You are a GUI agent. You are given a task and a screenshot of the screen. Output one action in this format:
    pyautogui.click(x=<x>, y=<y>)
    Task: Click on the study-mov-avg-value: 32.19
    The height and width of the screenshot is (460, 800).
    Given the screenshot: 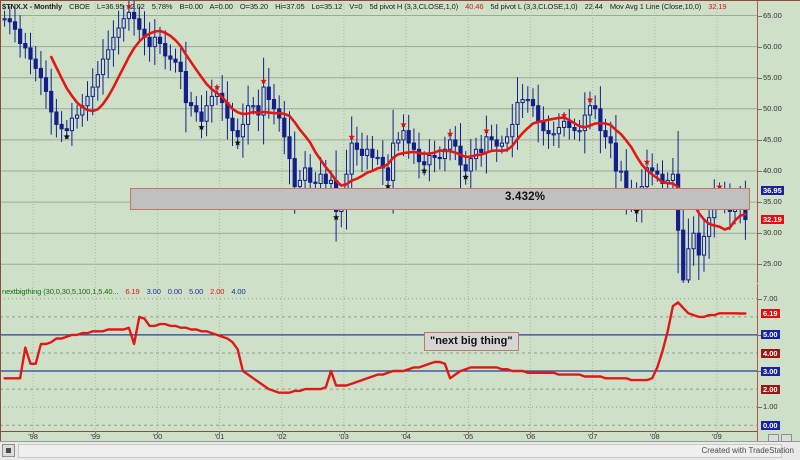 What is the action you would take?
    pyautogui.click(x=717, y=6)
    